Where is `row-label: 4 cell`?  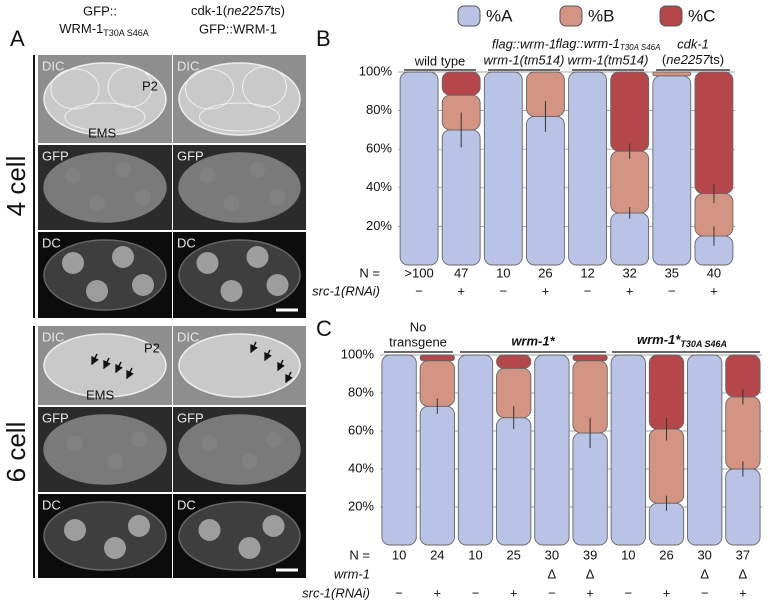
row-label: 4 cell is located at coordinates (16, 186).